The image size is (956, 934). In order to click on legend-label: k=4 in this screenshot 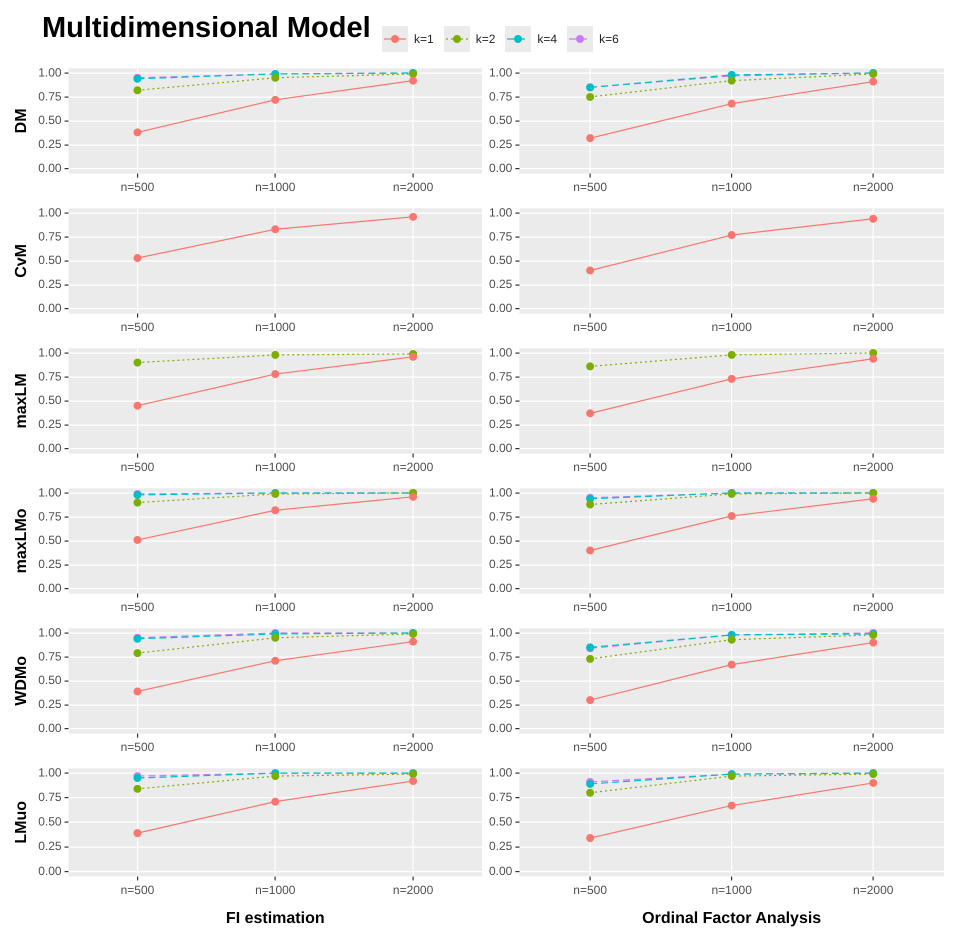, I will do `click(547, 39)`.